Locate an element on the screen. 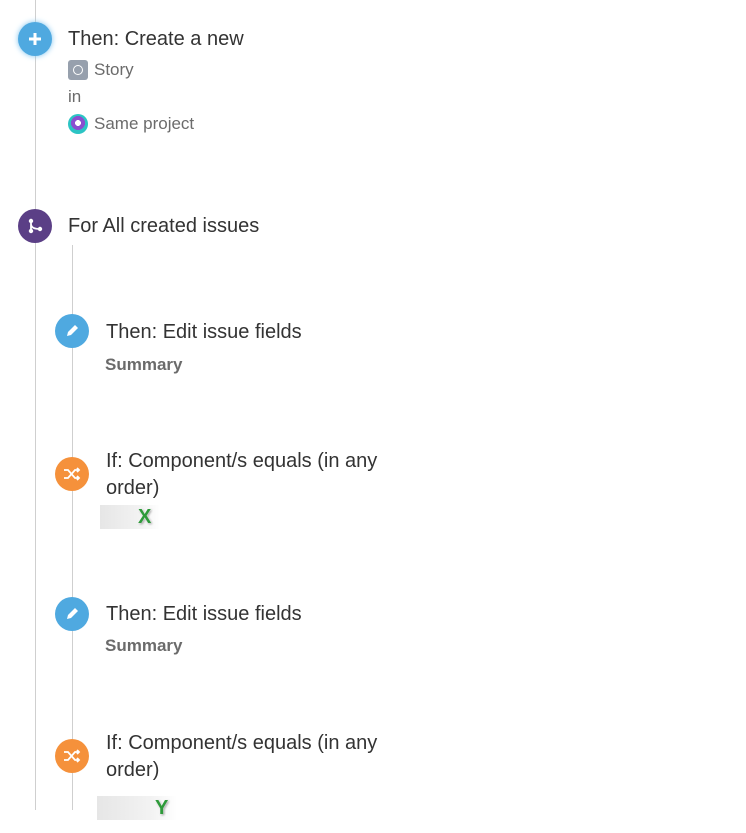  plus-icon is located at coordinates (35, 39).